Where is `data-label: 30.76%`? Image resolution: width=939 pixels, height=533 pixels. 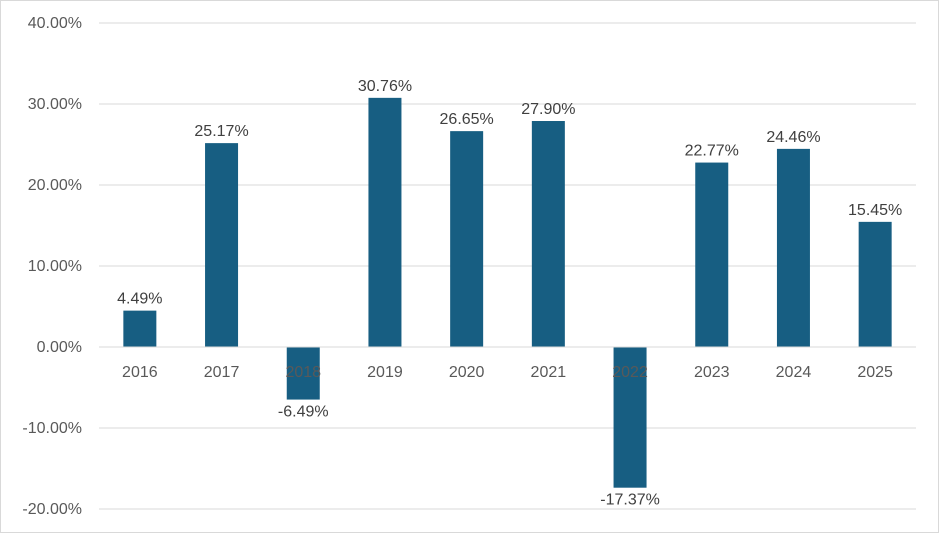 data-label: 30.76% is located at coordinates (385, 86).